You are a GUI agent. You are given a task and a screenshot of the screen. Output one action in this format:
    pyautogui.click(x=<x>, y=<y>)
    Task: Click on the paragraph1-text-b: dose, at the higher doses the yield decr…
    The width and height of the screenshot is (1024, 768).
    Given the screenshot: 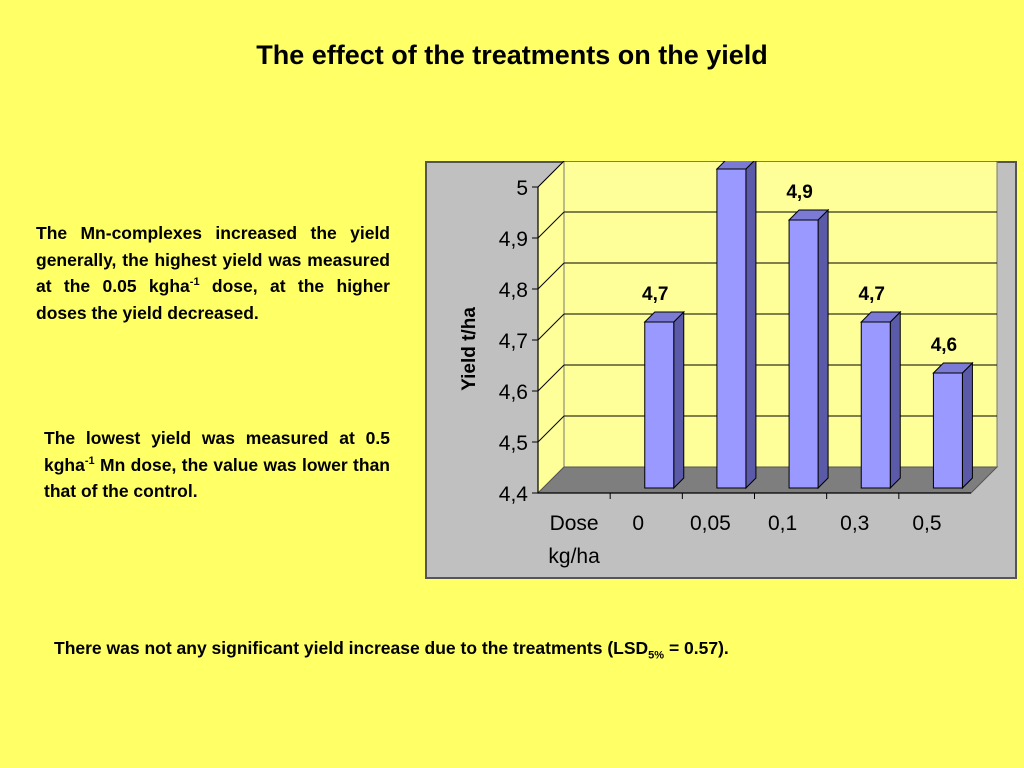 What is the action you would take?
    pyautogui.click(x=213, y=299)
    